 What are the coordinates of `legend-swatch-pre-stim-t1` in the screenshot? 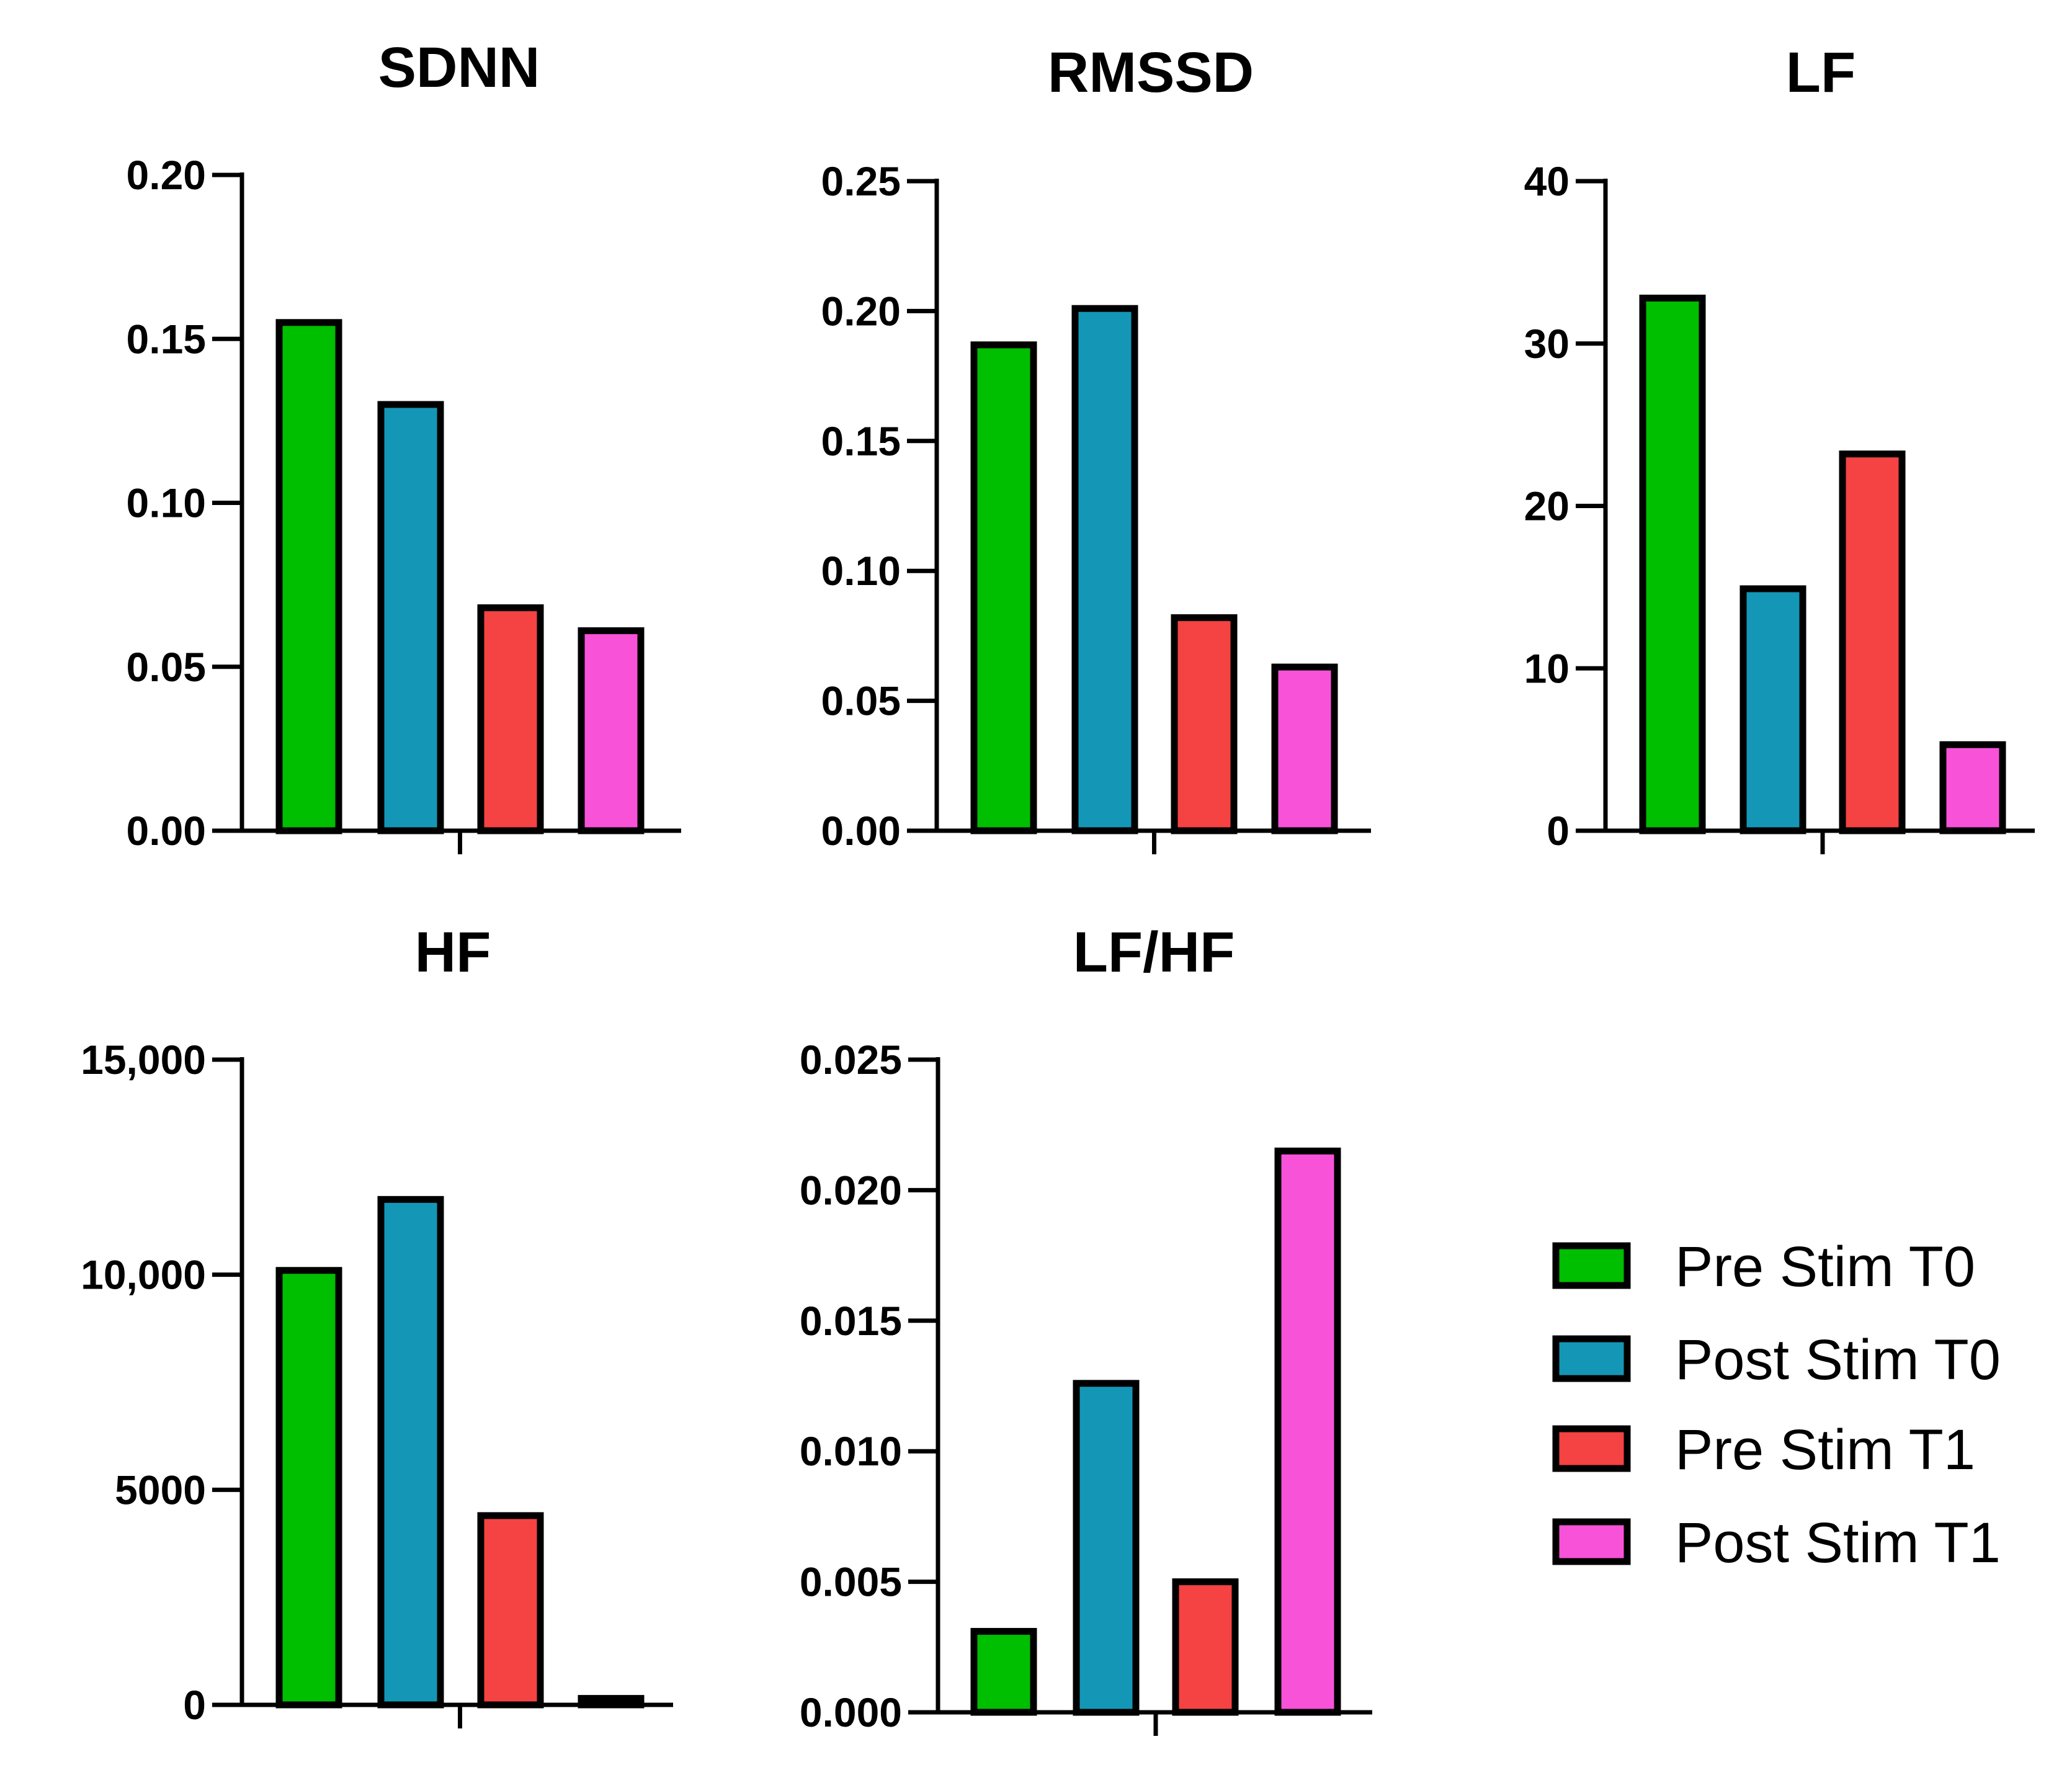 It's located at (1591, 1448).